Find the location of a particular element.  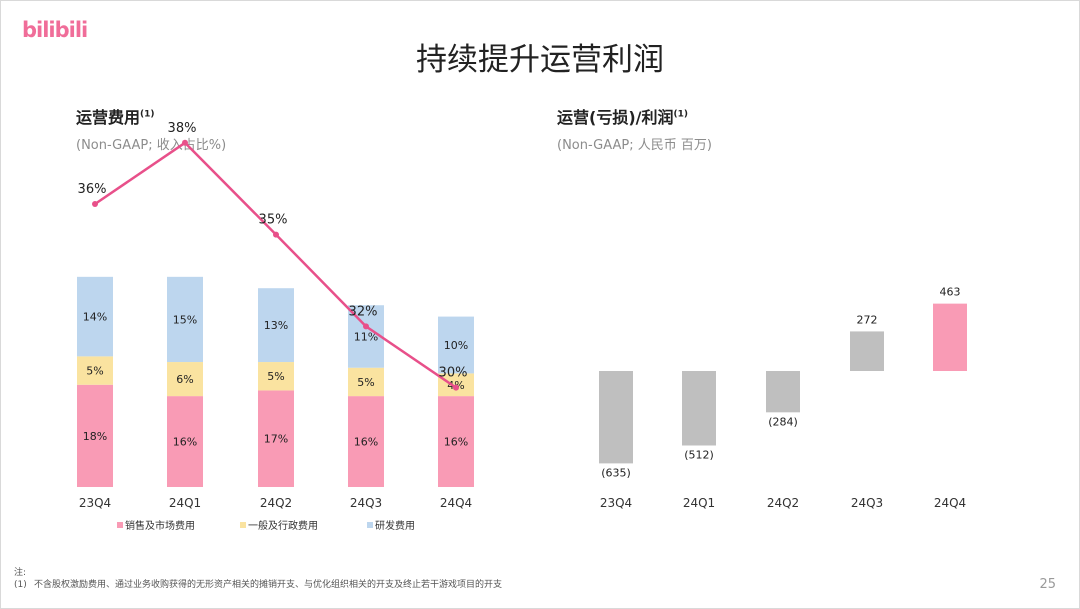

opex-bar-seg-2-24Q4 is located at coordinates (456, 345).